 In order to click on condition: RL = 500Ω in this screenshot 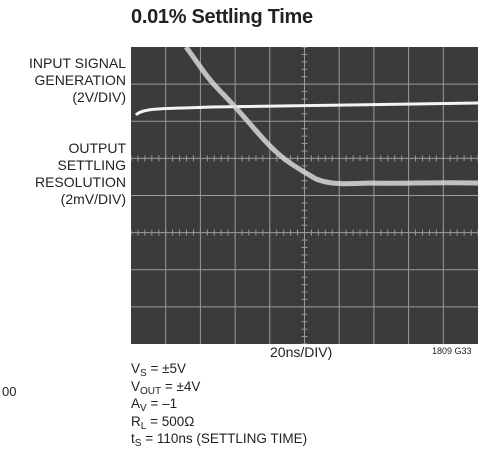, I will do `click(163, 422)`.